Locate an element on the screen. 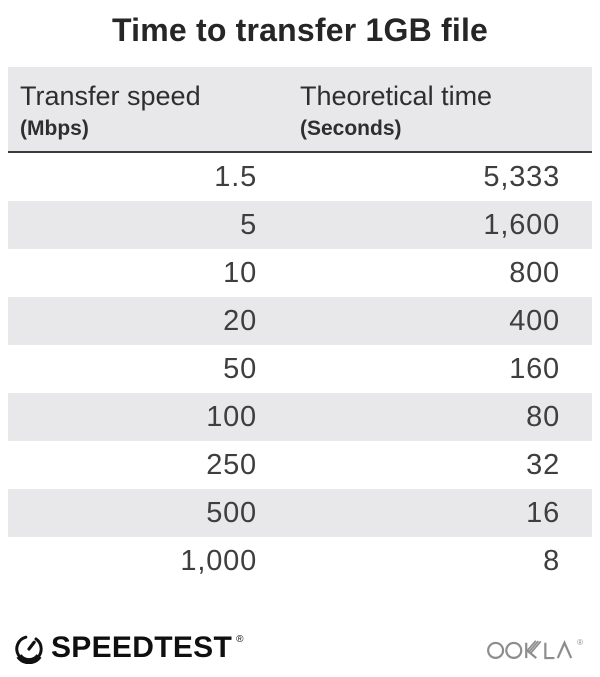 The image size is (600, 677). table-row: 10 800 is located at coordinates (300, 273).